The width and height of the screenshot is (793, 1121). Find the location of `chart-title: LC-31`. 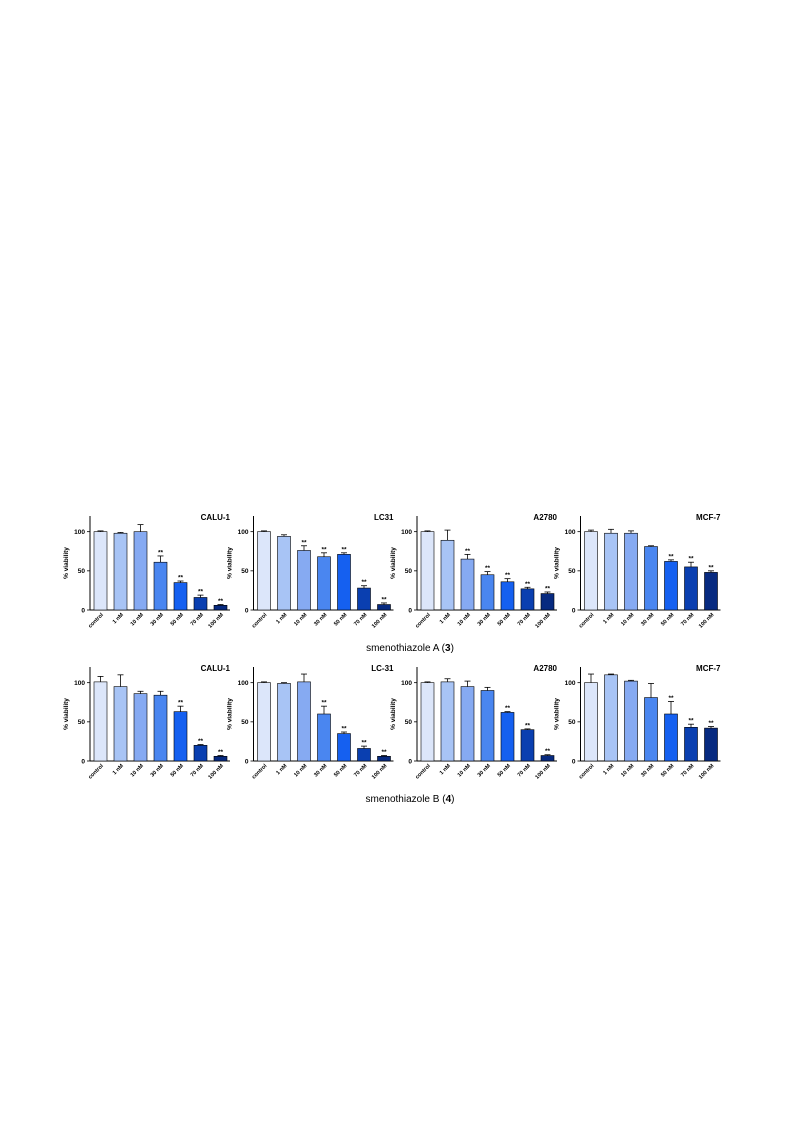

chart-title: LC-31 is located at coordinates (382, 668).